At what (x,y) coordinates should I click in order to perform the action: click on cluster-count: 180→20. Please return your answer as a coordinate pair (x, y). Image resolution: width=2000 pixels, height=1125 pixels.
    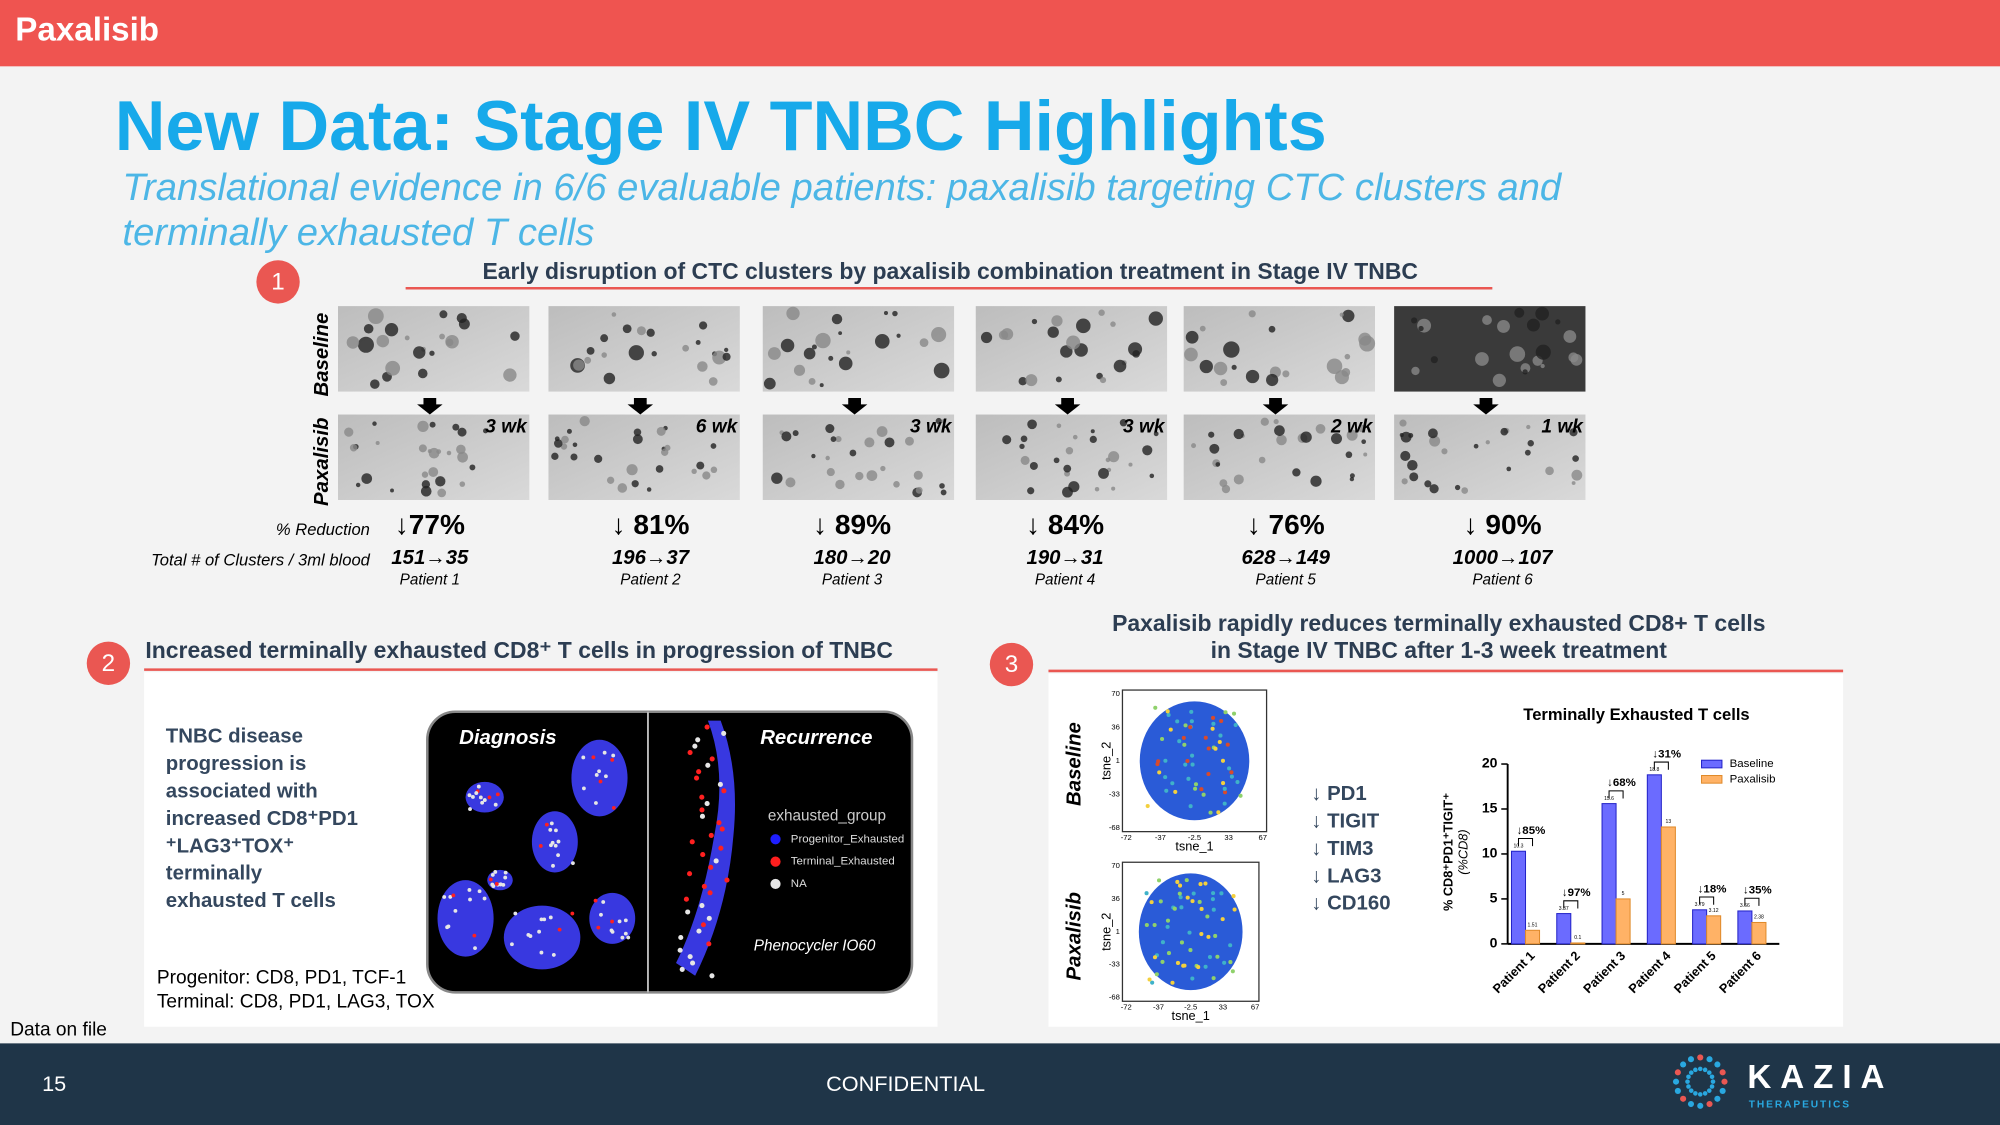
    Looking at the image, I should click on (852, 558).